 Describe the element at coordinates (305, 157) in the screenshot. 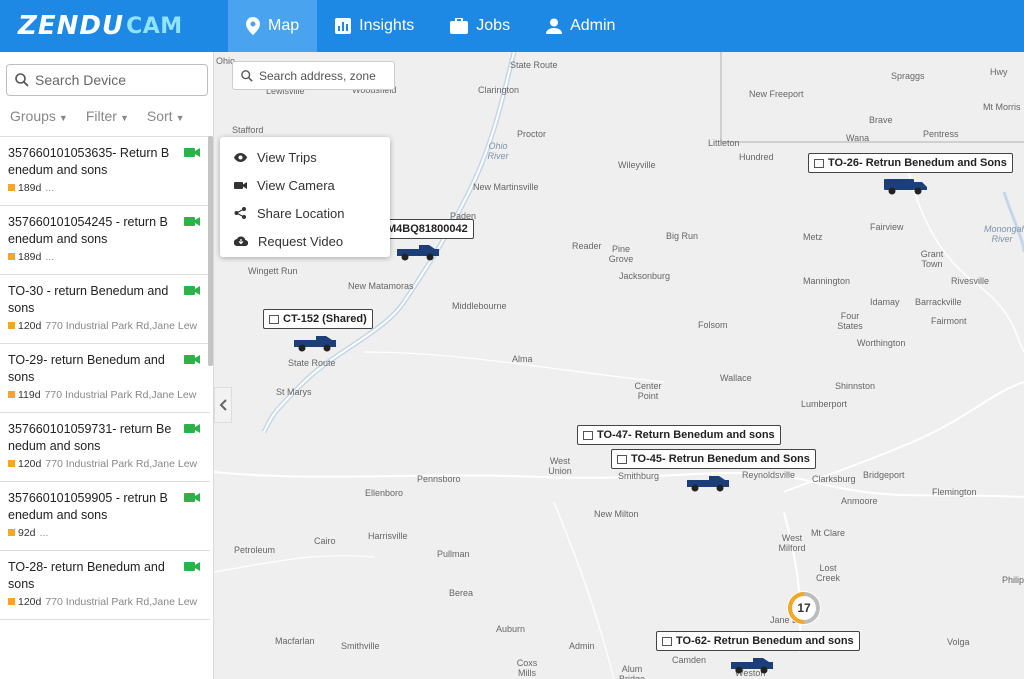

I see `view-trips-item: View Trips` at that location.